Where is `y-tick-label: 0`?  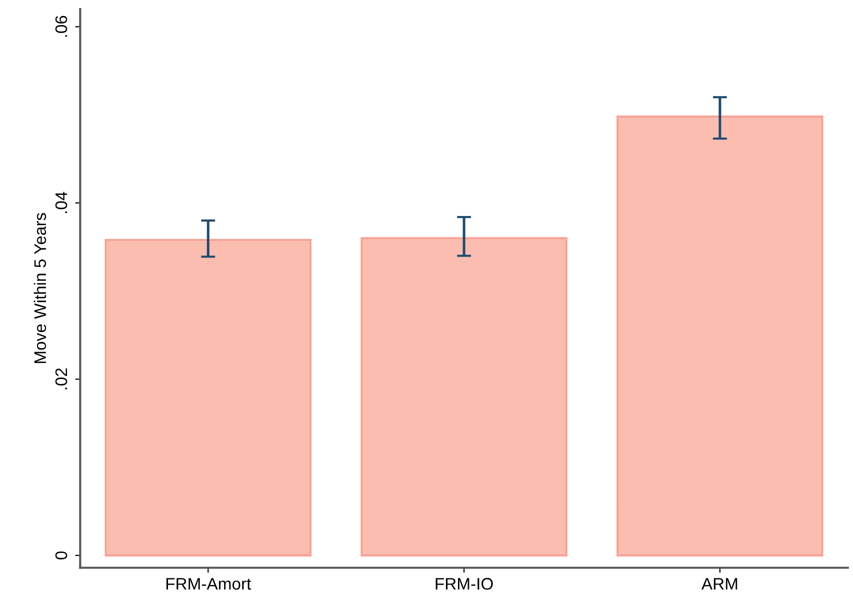 y-tick-label: 0 is located at coordinates (61, 555).